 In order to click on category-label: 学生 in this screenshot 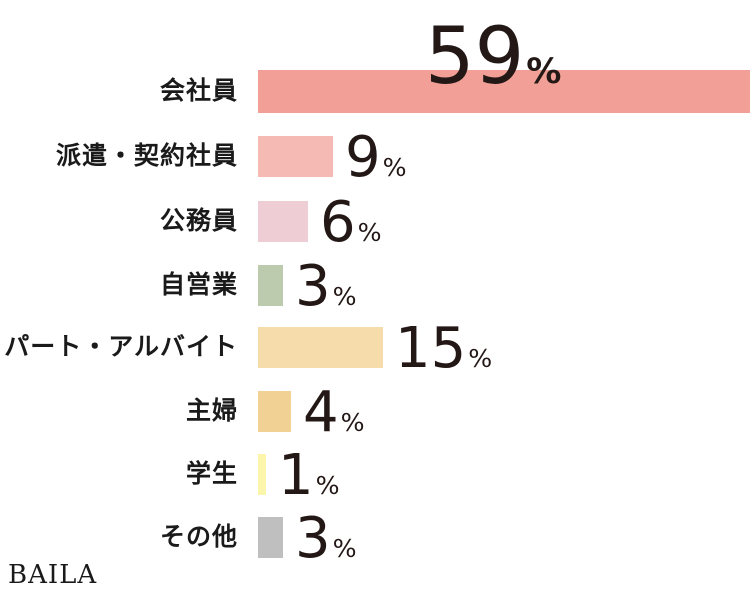, I will do `click(211, 473)`.